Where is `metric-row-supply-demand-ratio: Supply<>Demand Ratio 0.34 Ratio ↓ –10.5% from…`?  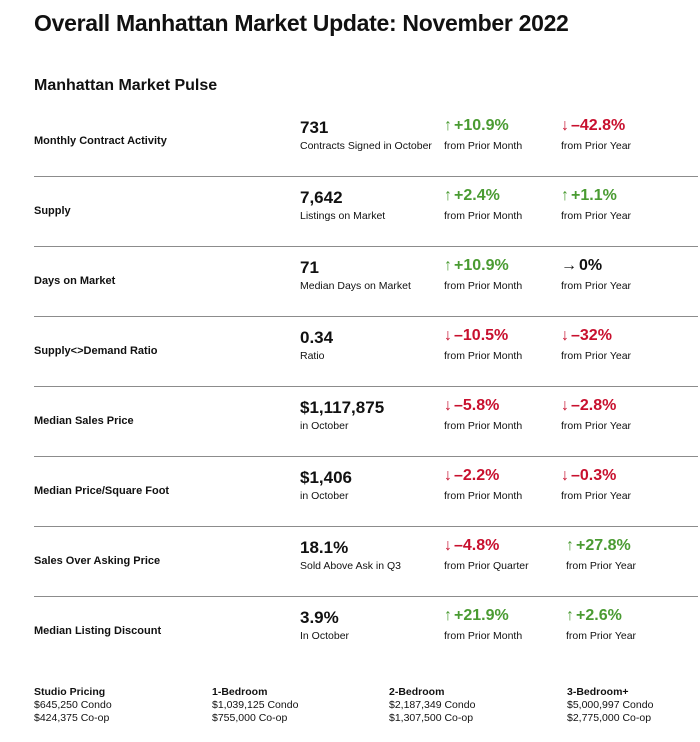
metric-row-supply-demand-ratio: Supply<>Demand Ratio 0.34 Ratio ↓ –10.5% from… is located at coordinates (366, 351).